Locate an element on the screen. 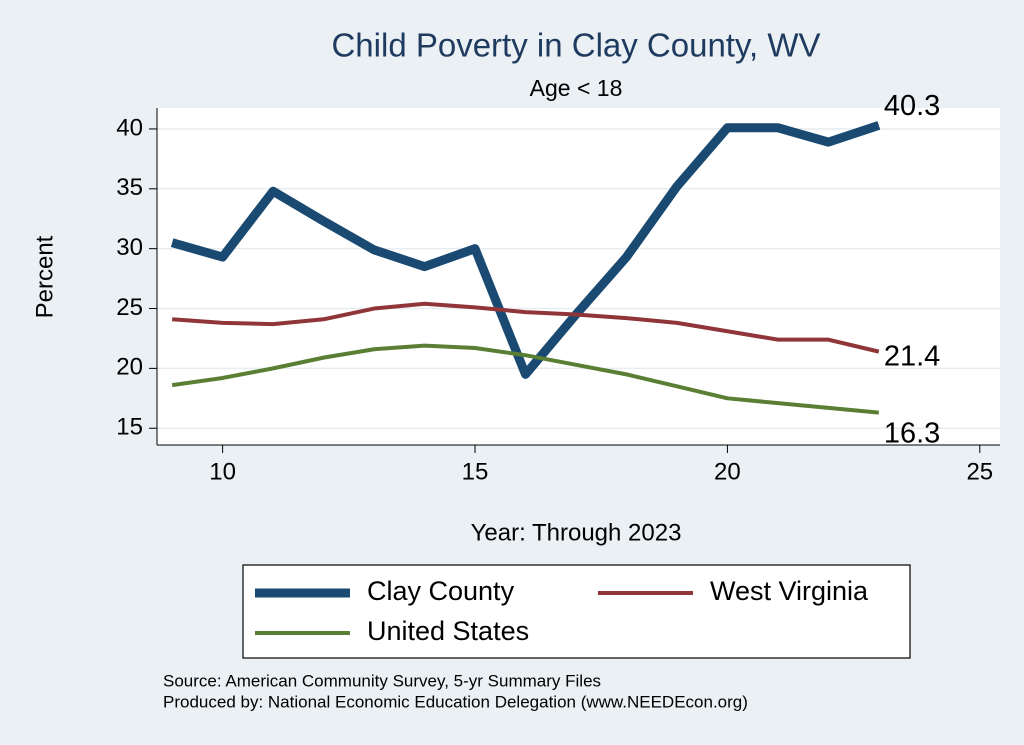 The width and height of the screenshot is (1024, 745). y-tick-label: 35 is located at coordinates (129, 187).